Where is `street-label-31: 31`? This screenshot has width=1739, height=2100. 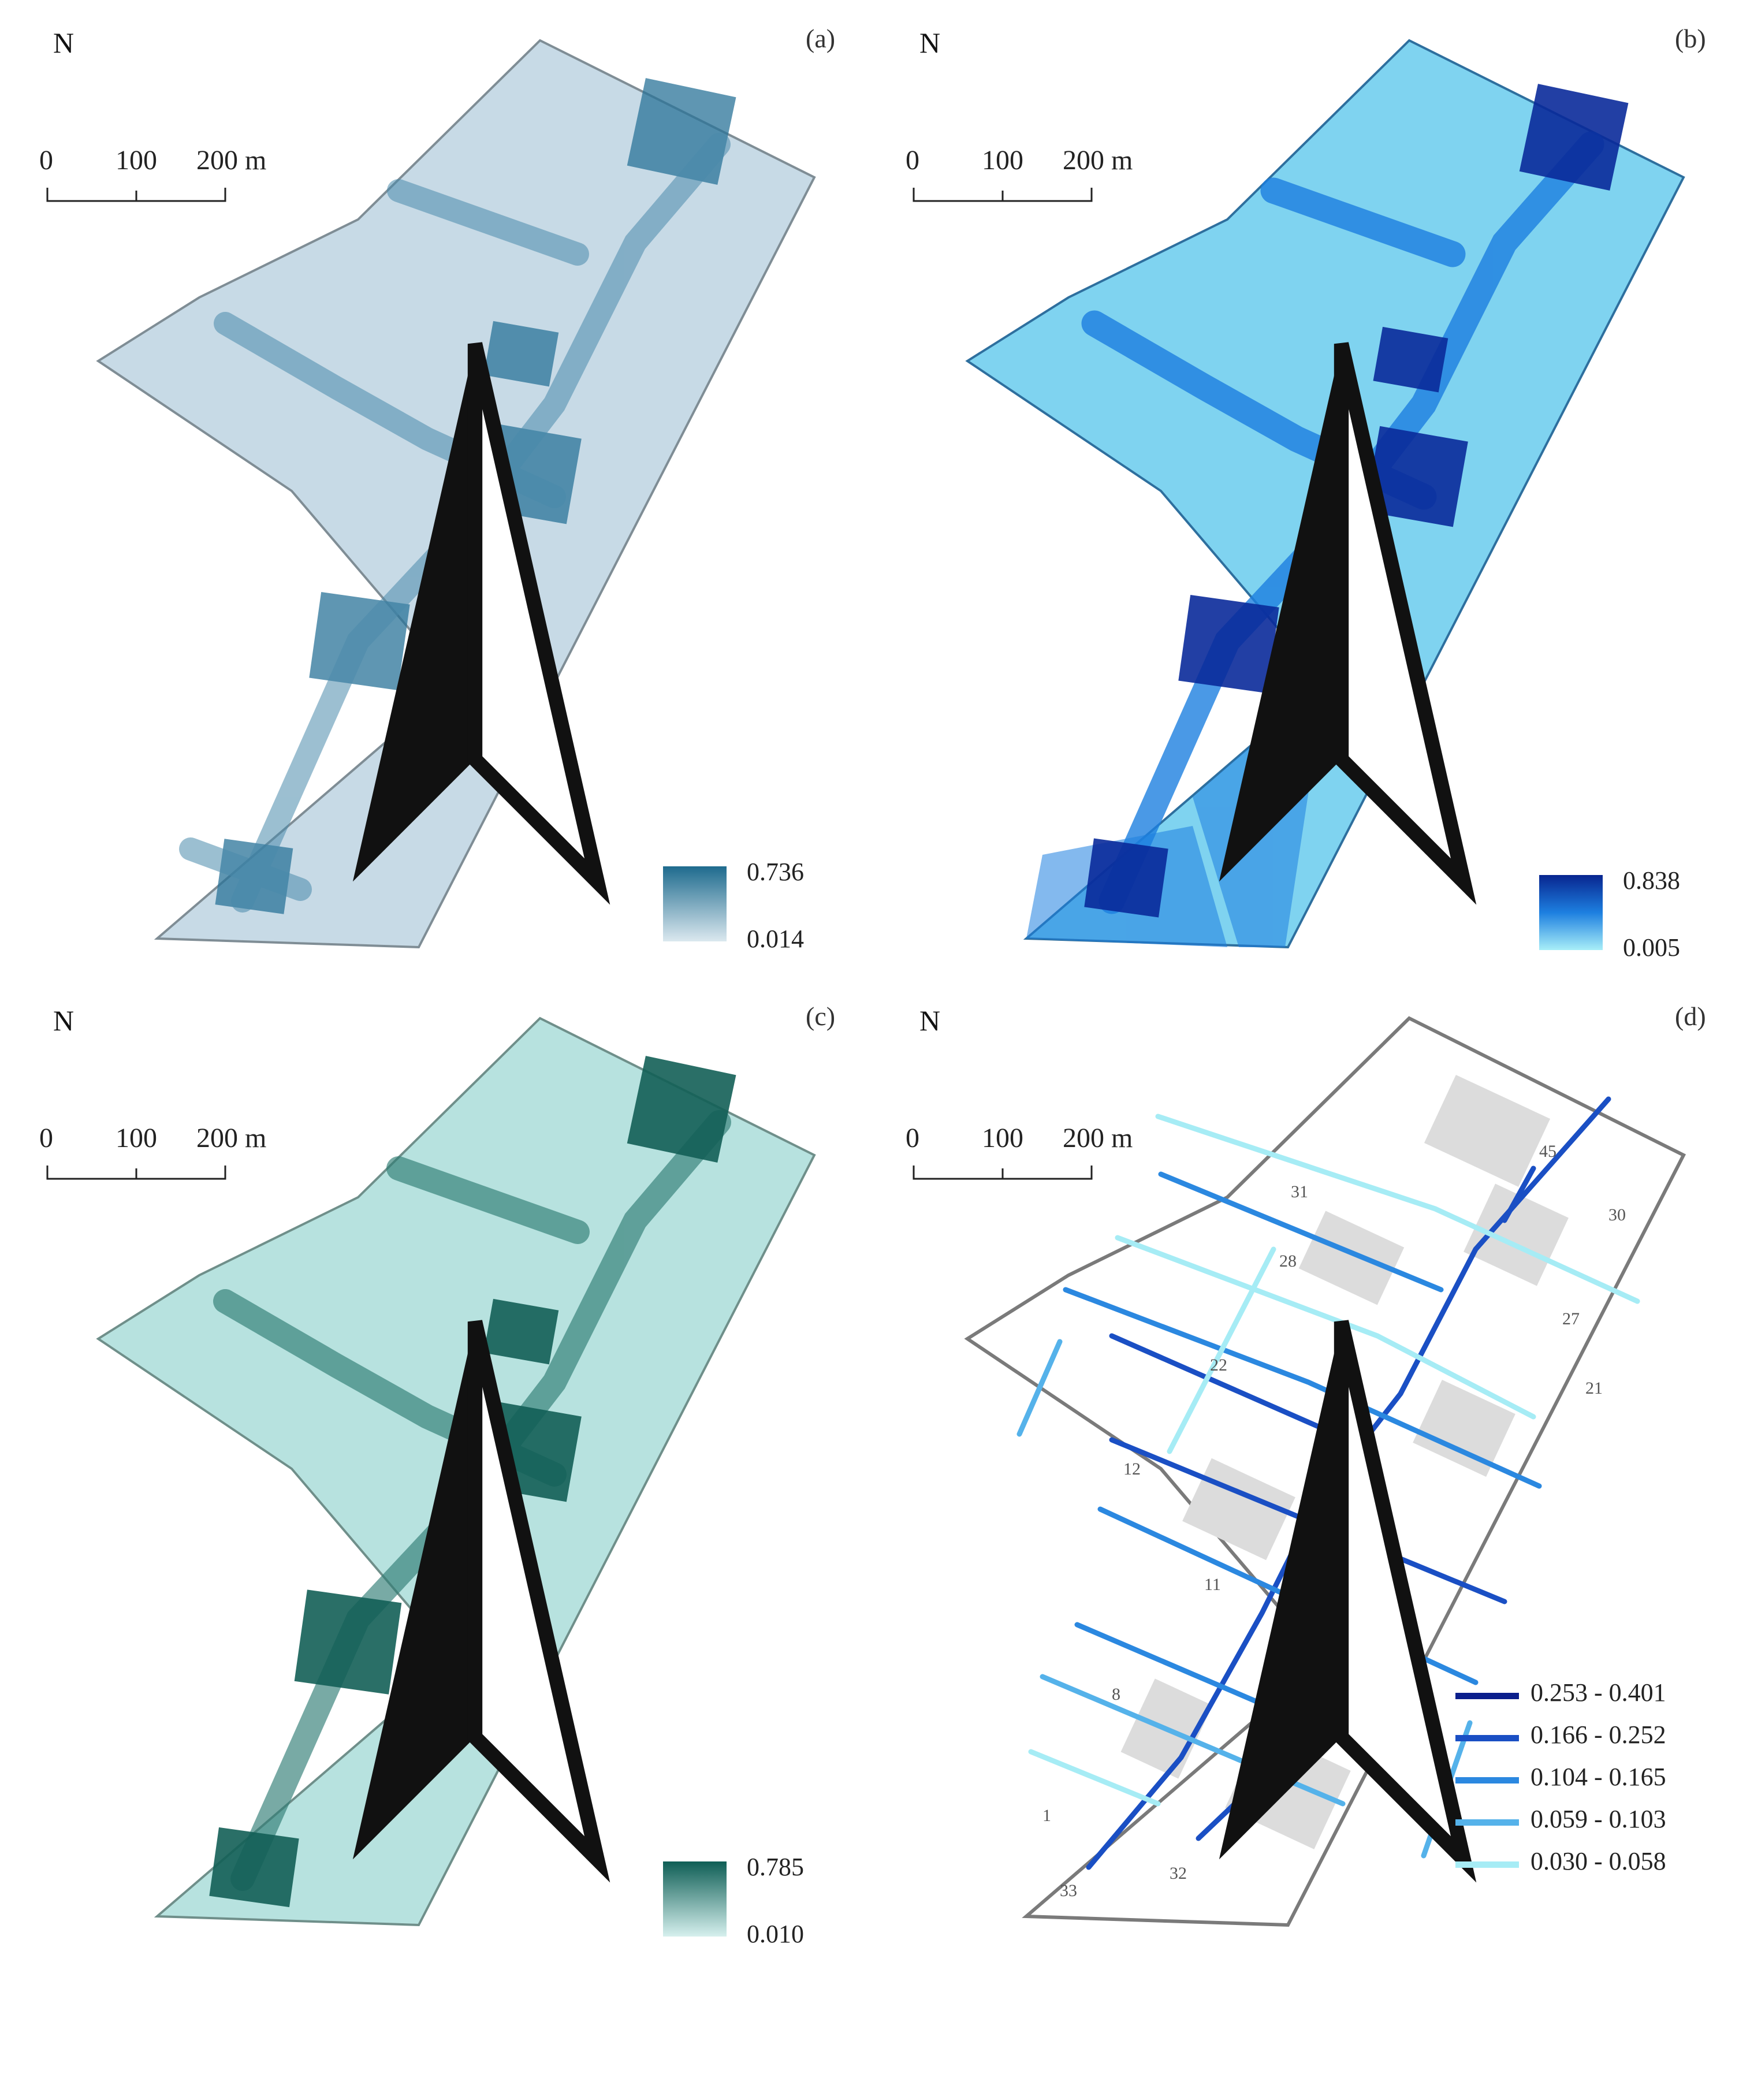 street-label-31: 31 is located at coordinates (1299, 1191).